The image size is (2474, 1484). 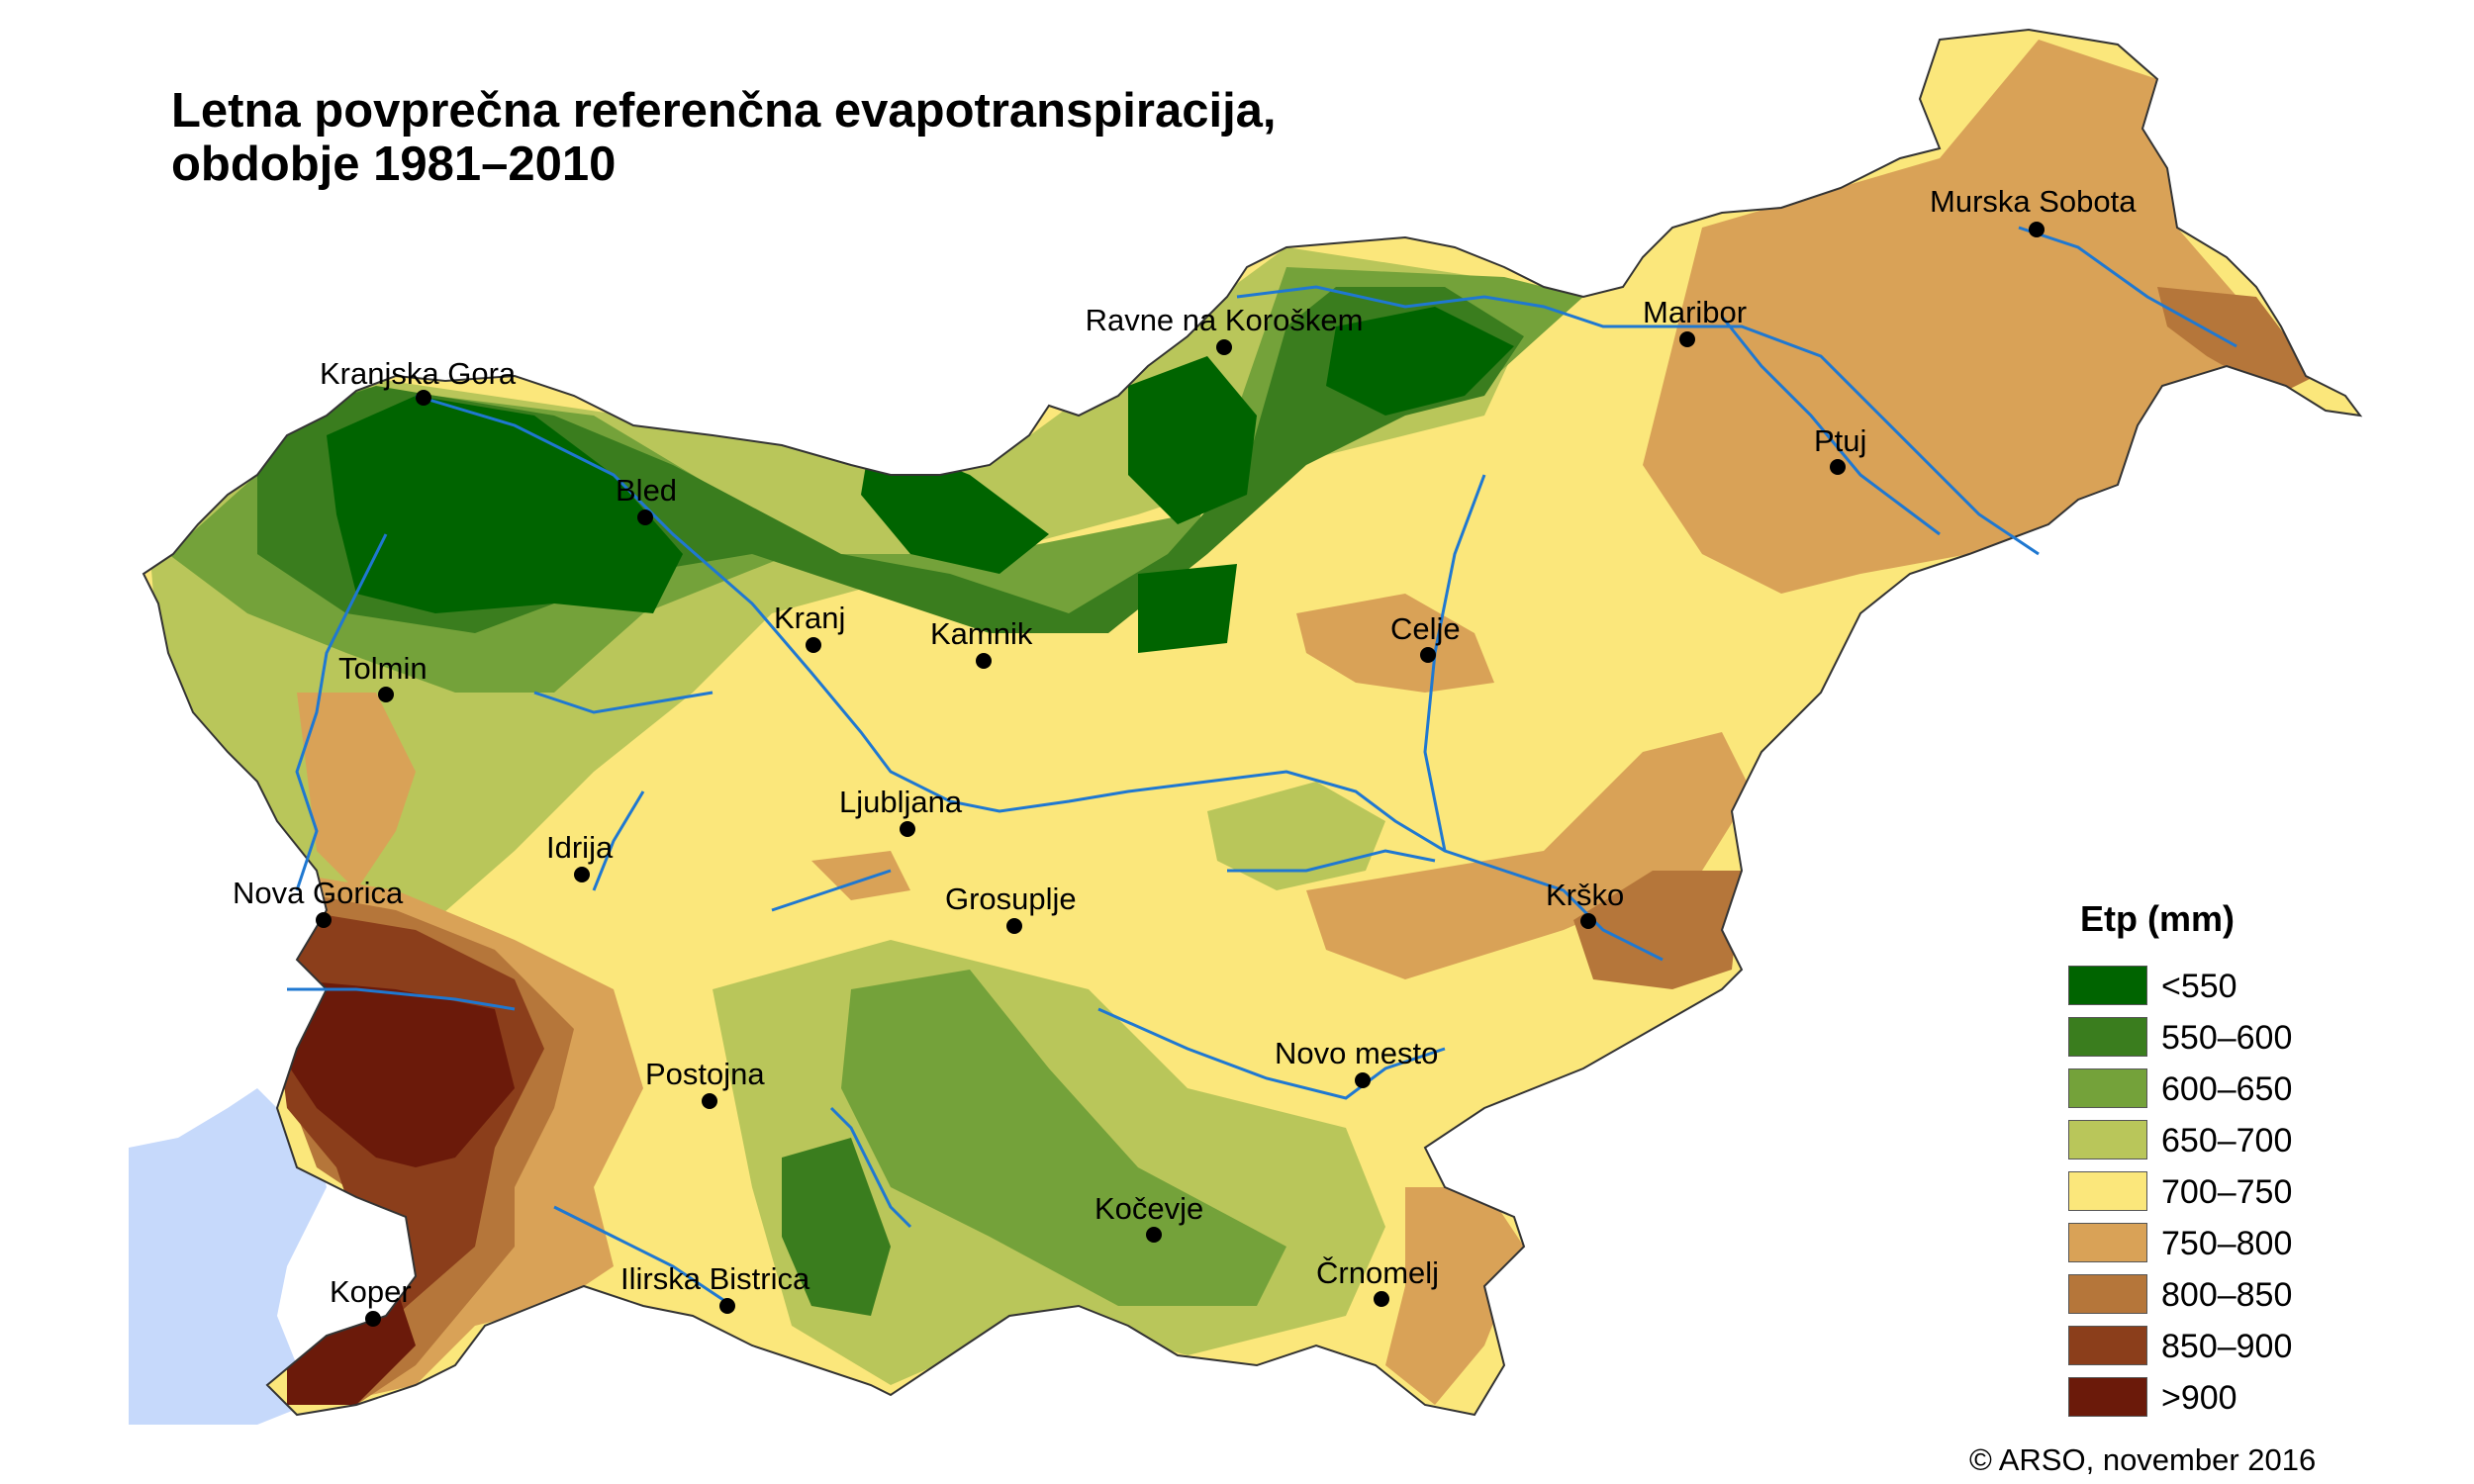 I want to click on city-label: Postojna, so click(x=705, y=1074).